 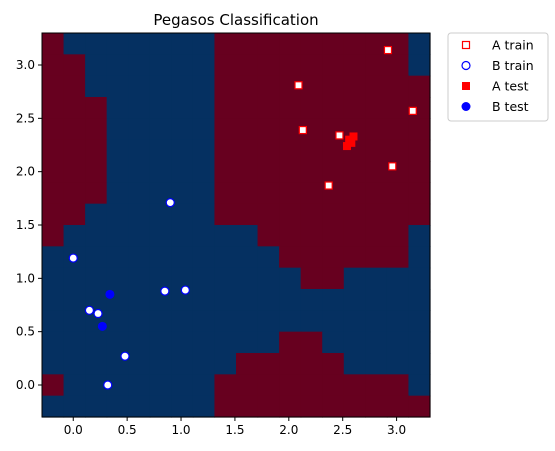 What do you see at coordinates (127, 430) in the screenshot?
I see `x-tick-label: 0.5` at bounding box center [127, 430].